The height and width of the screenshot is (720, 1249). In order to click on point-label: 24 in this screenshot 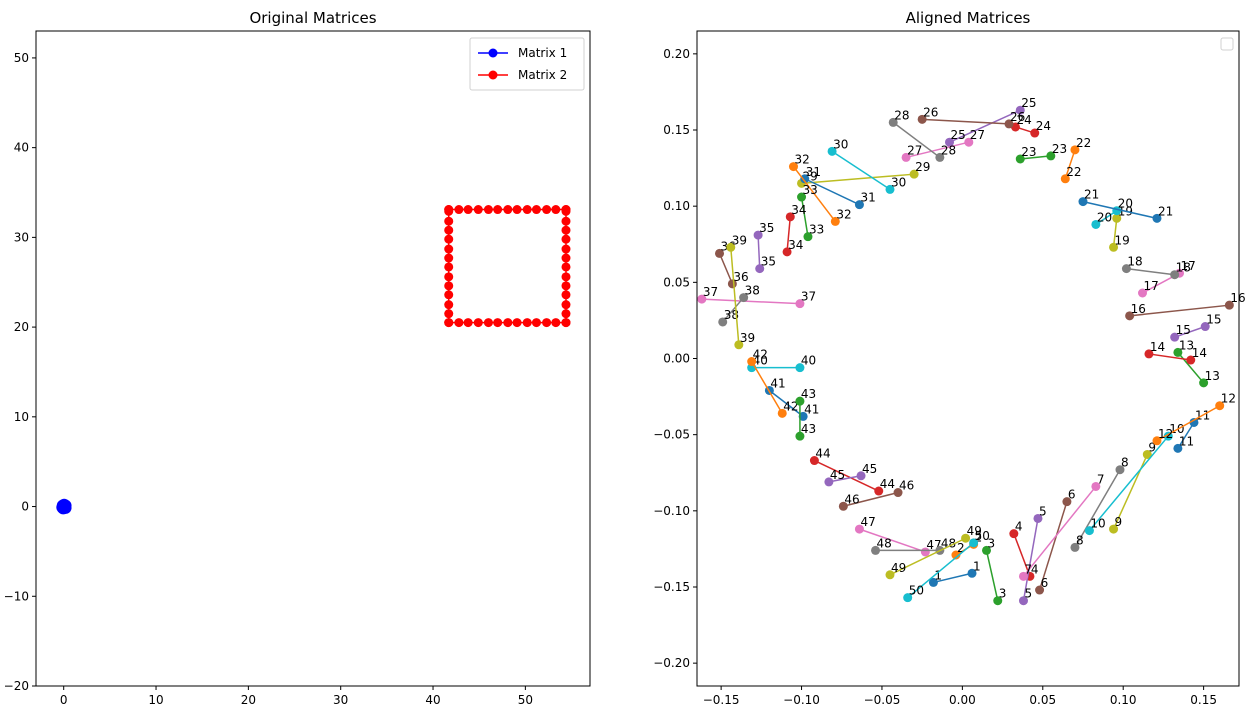, I will do `click(1023, 120)`.